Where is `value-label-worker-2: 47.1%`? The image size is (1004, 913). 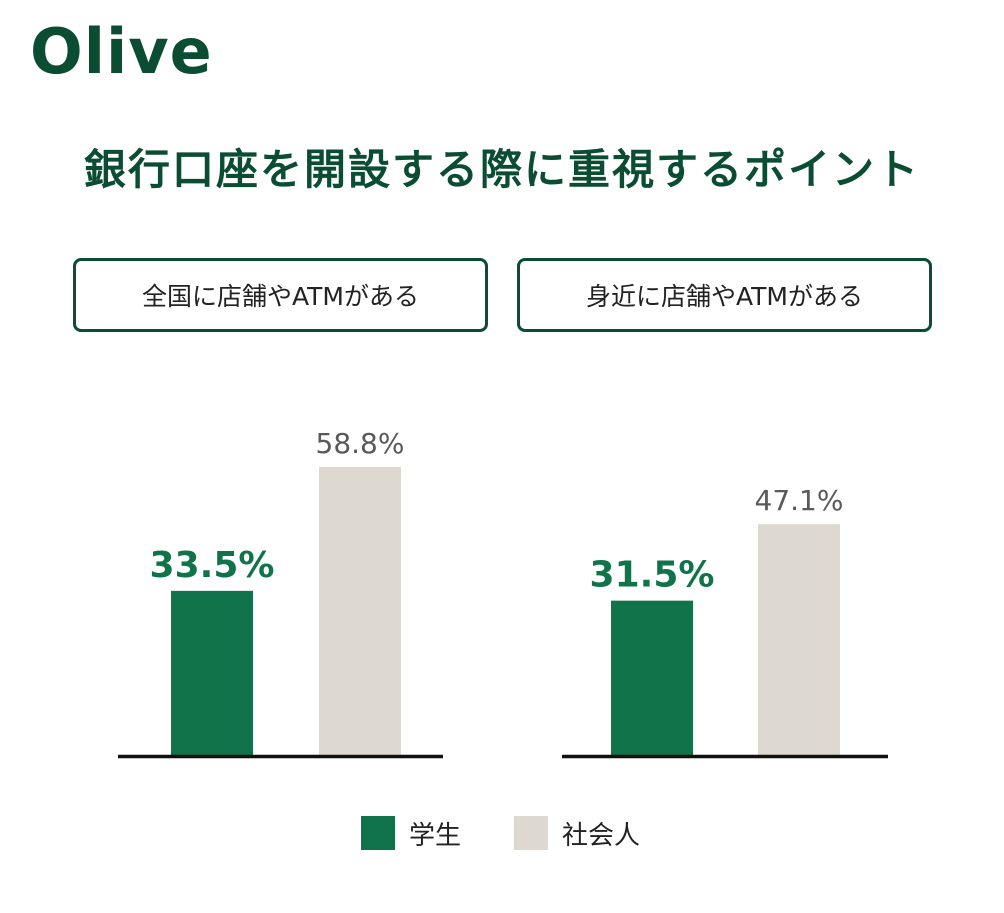
value-label-worker-2: 47.1% is located at coordinates (799, 500).